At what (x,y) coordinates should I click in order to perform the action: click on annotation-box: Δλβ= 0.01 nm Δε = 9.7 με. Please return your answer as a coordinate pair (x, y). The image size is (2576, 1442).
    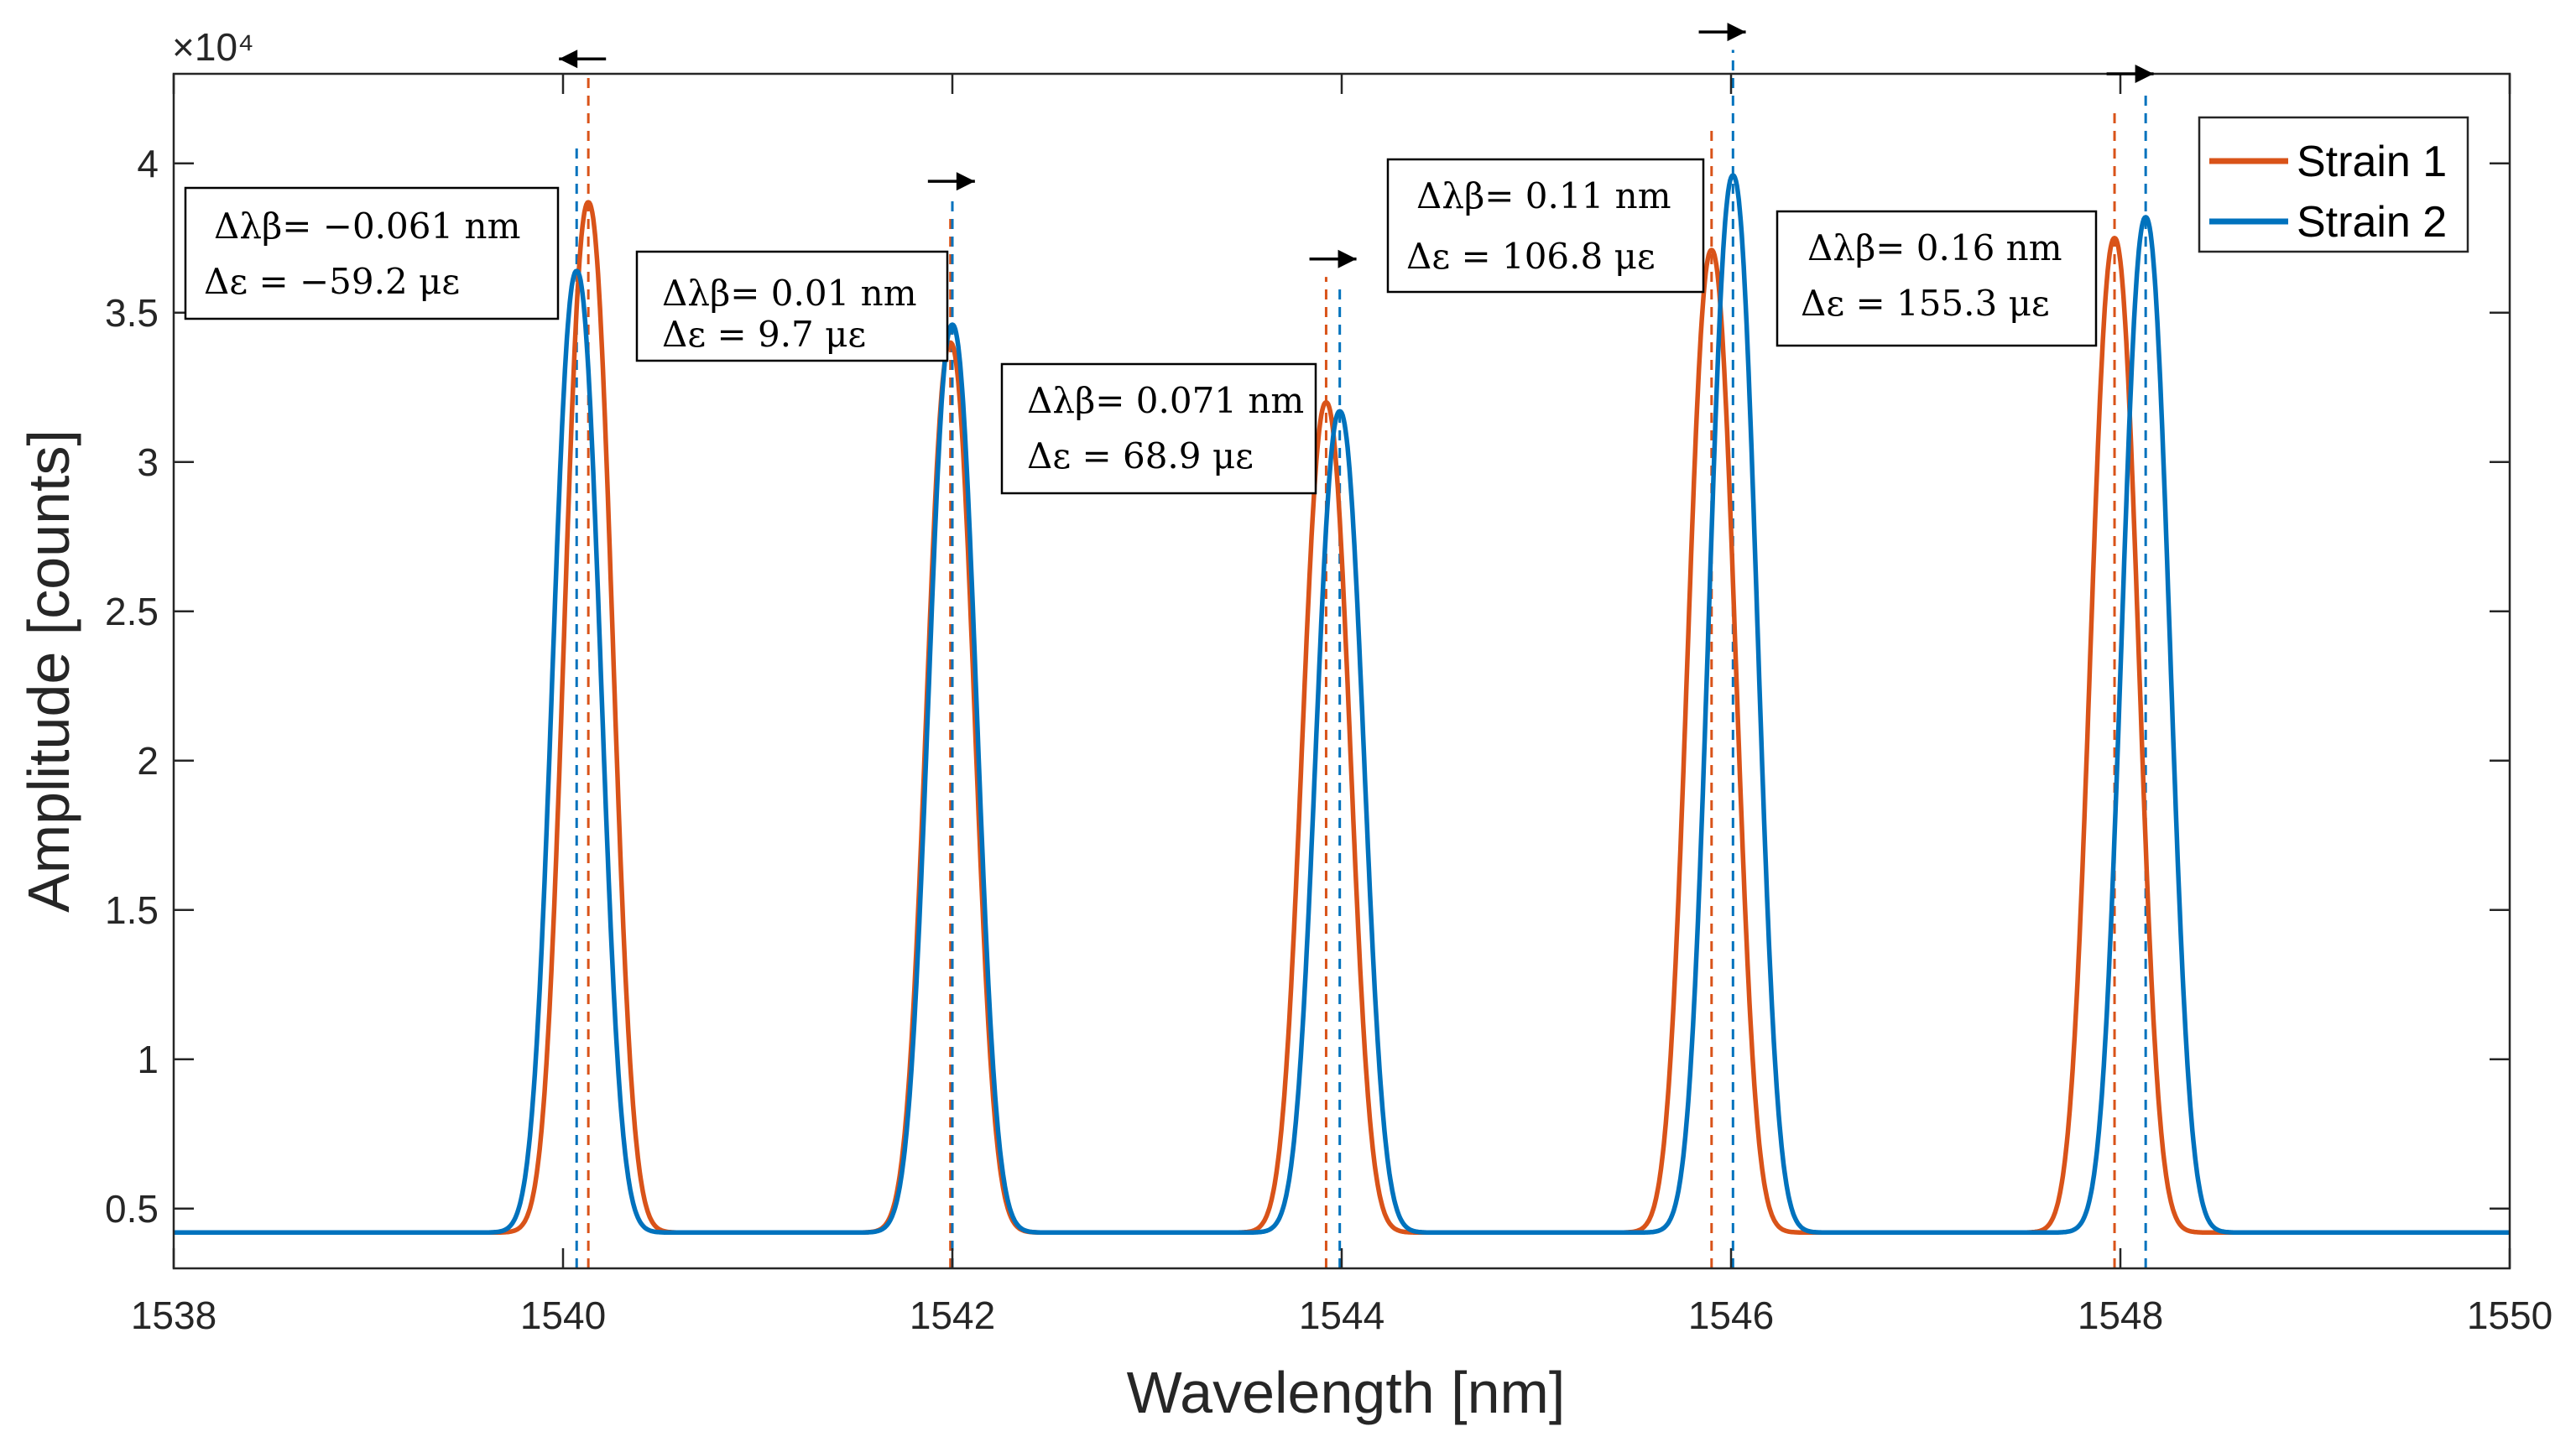
    Looking at the image, I should click on (792, 306).